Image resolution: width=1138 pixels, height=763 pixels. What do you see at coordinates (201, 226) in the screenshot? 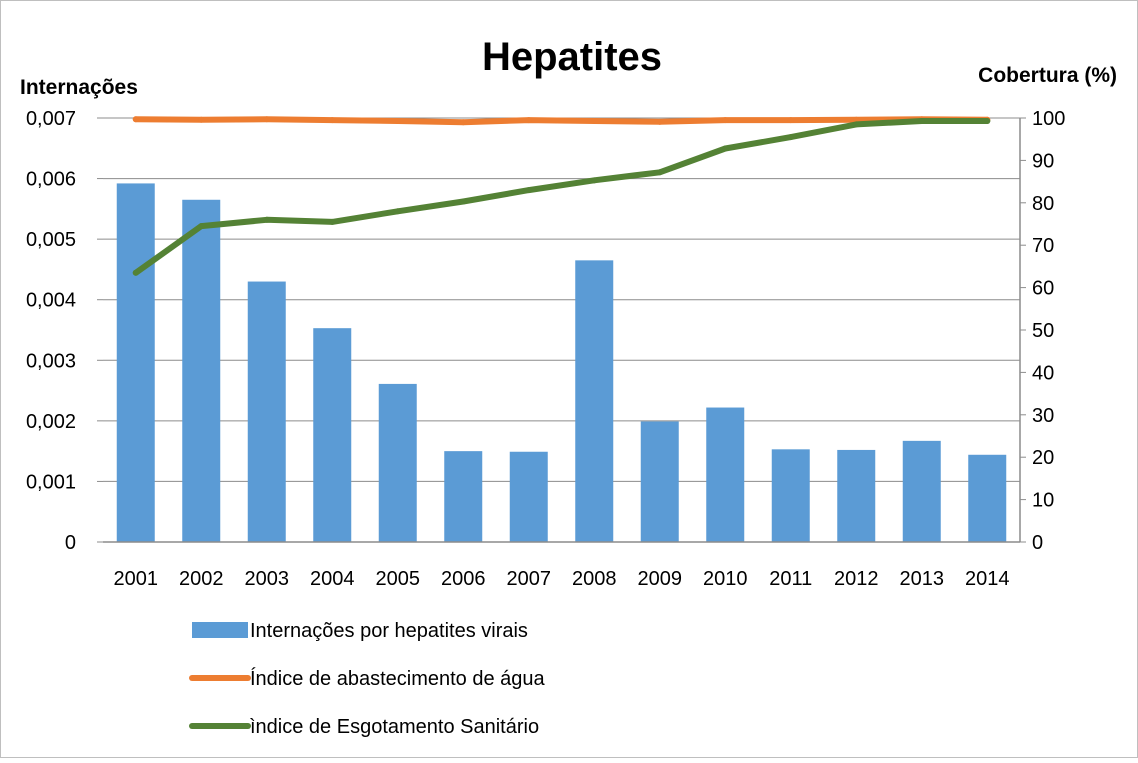
I see `series-1-point-2002` at bounding box center [201, 226].